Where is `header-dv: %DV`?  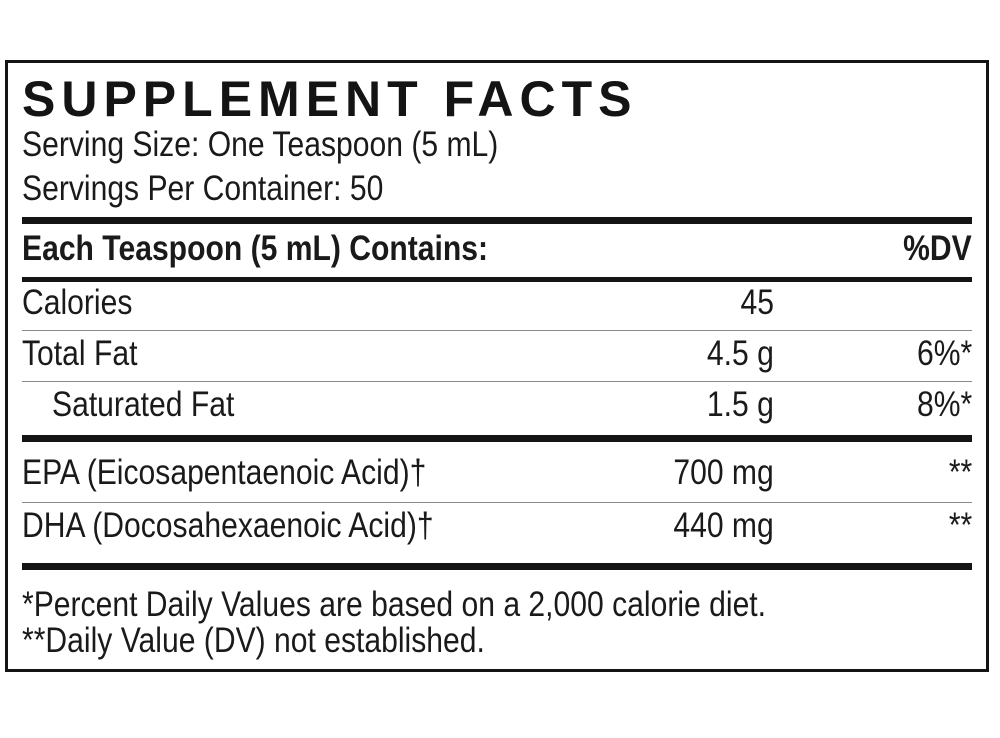 header-dv: %DV is located at coordinates (937, 248).